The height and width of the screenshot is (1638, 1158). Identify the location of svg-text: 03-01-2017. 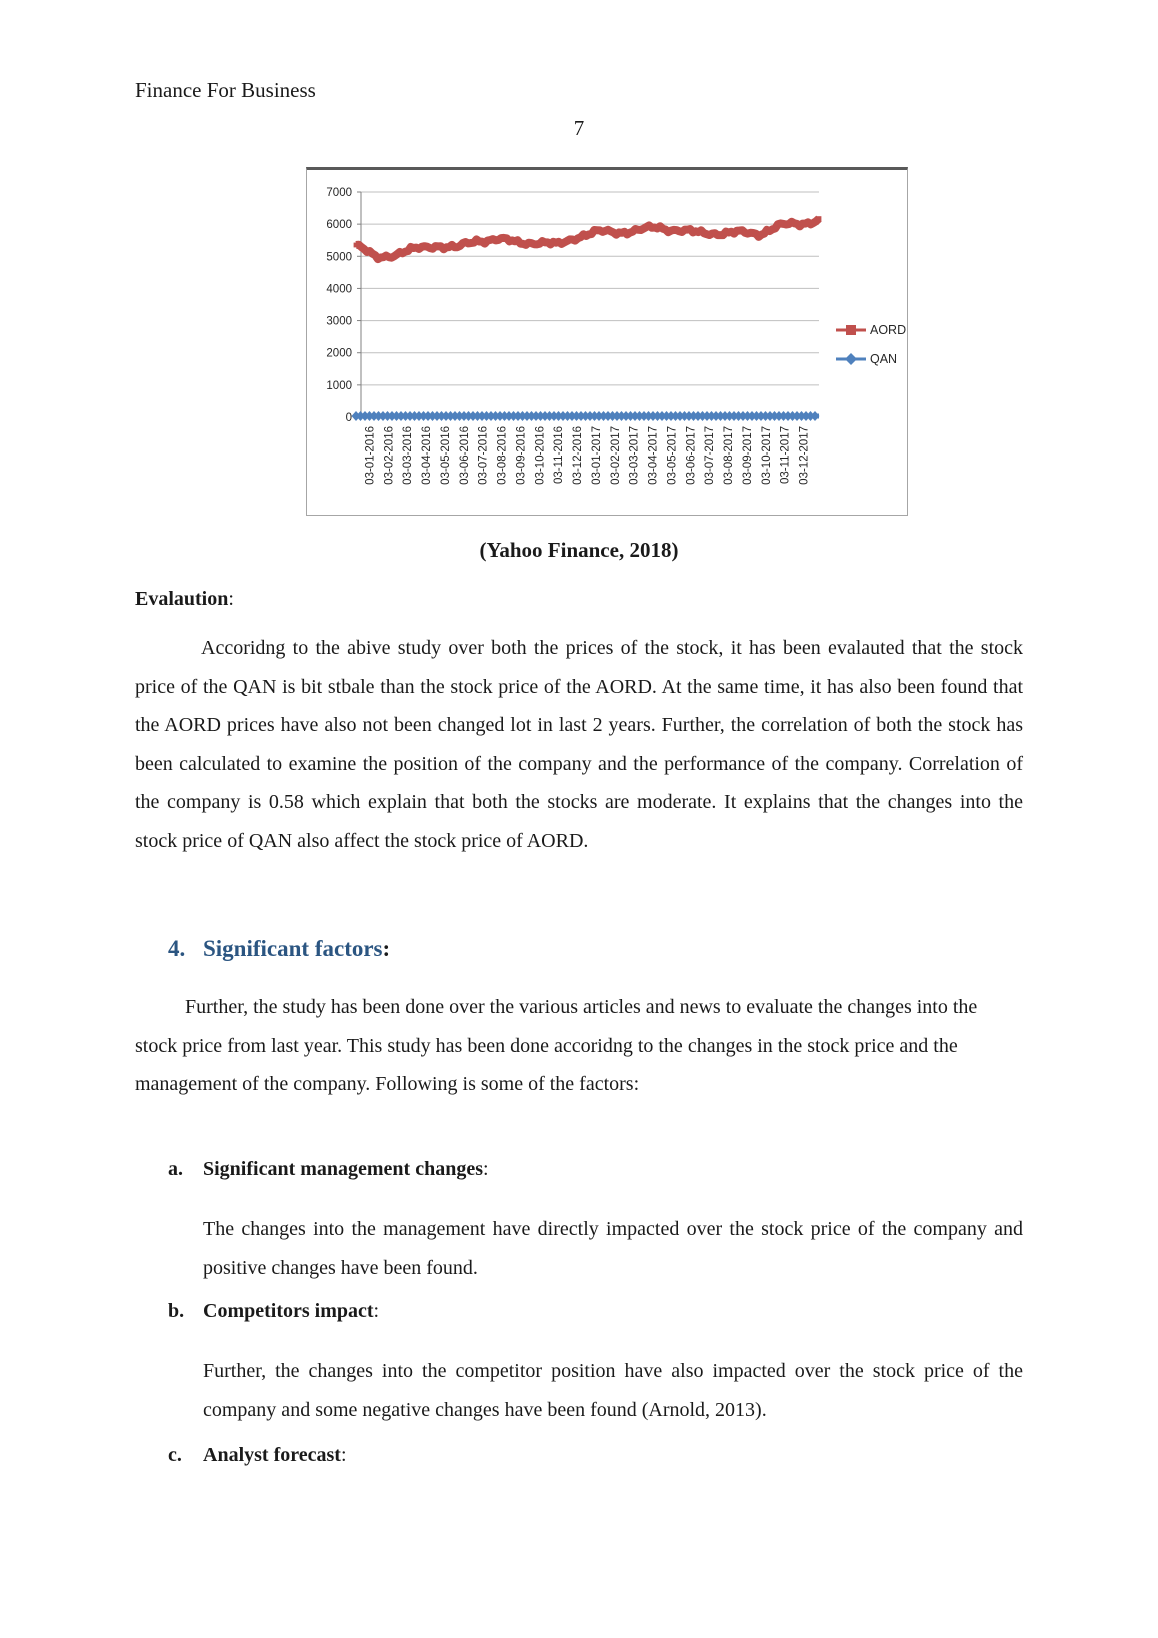
(597, 455).